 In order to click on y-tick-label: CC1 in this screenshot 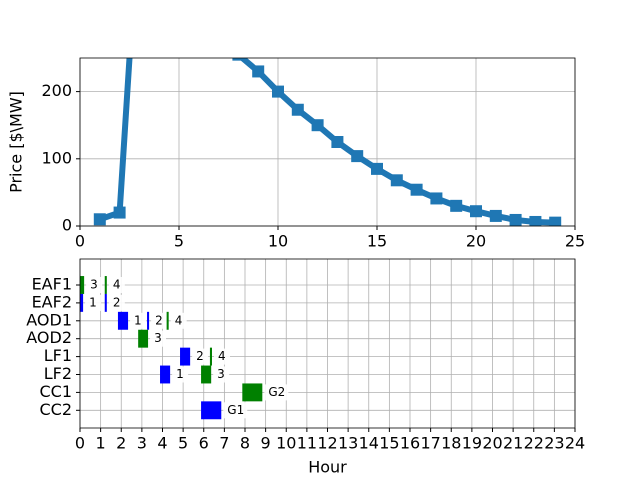, I will do `click(55, 391)`.